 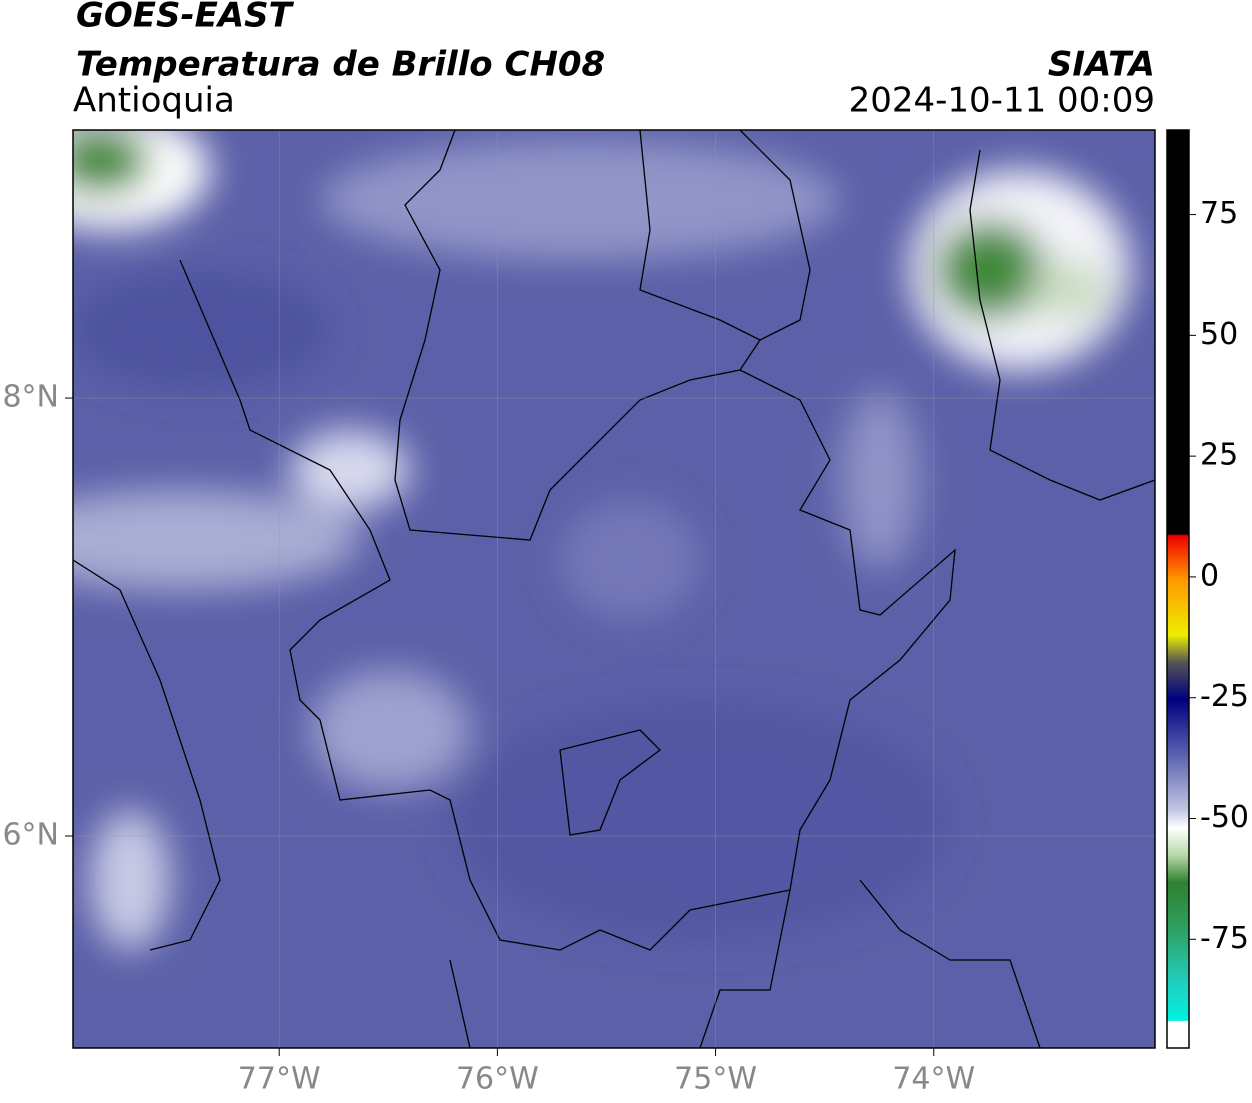 I want to click on y-tick-label: 6°N, so click(x=30, y=835).